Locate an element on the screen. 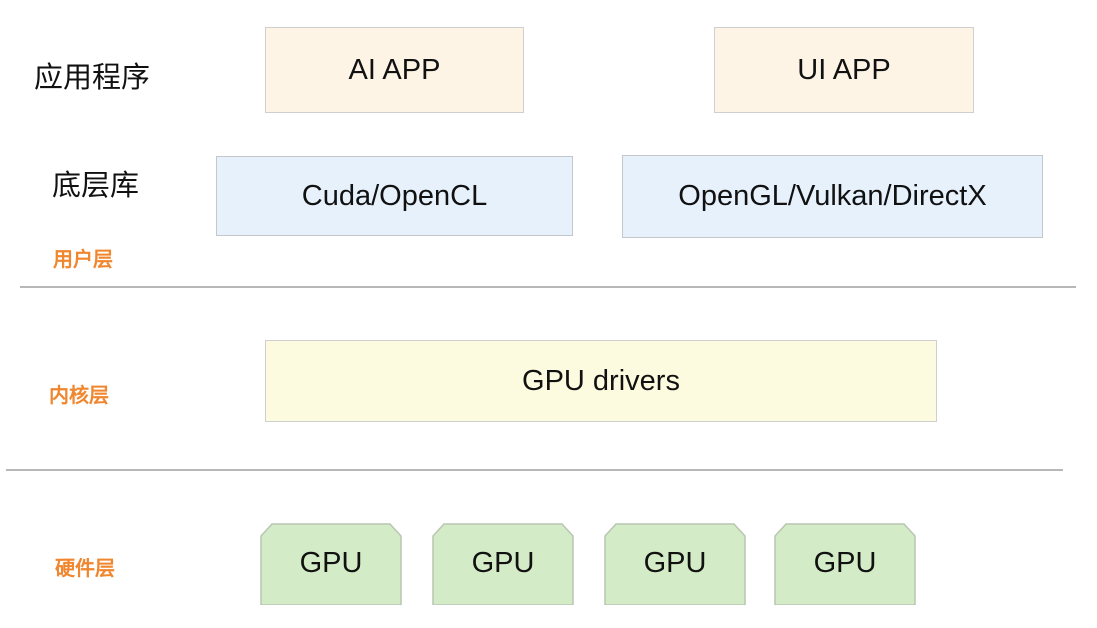  ui-app-text: UI APP is located at coordinates (844, 69).